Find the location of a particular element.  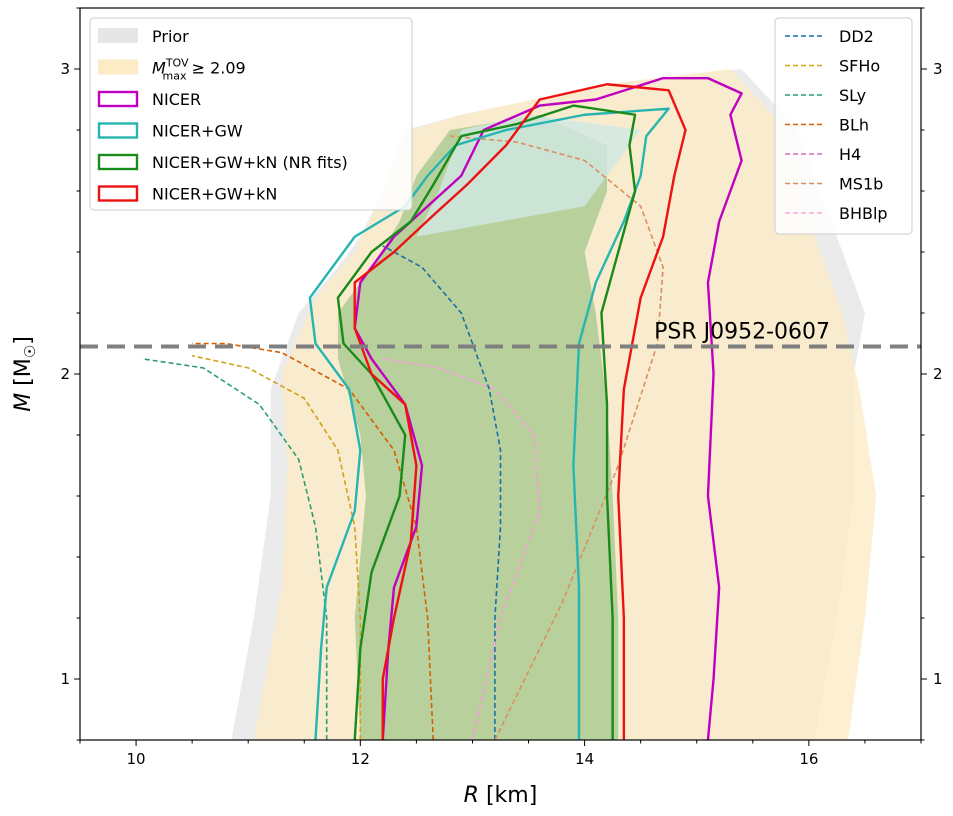

y-tick-label-left: 1 is located at coordinates (65, 679).